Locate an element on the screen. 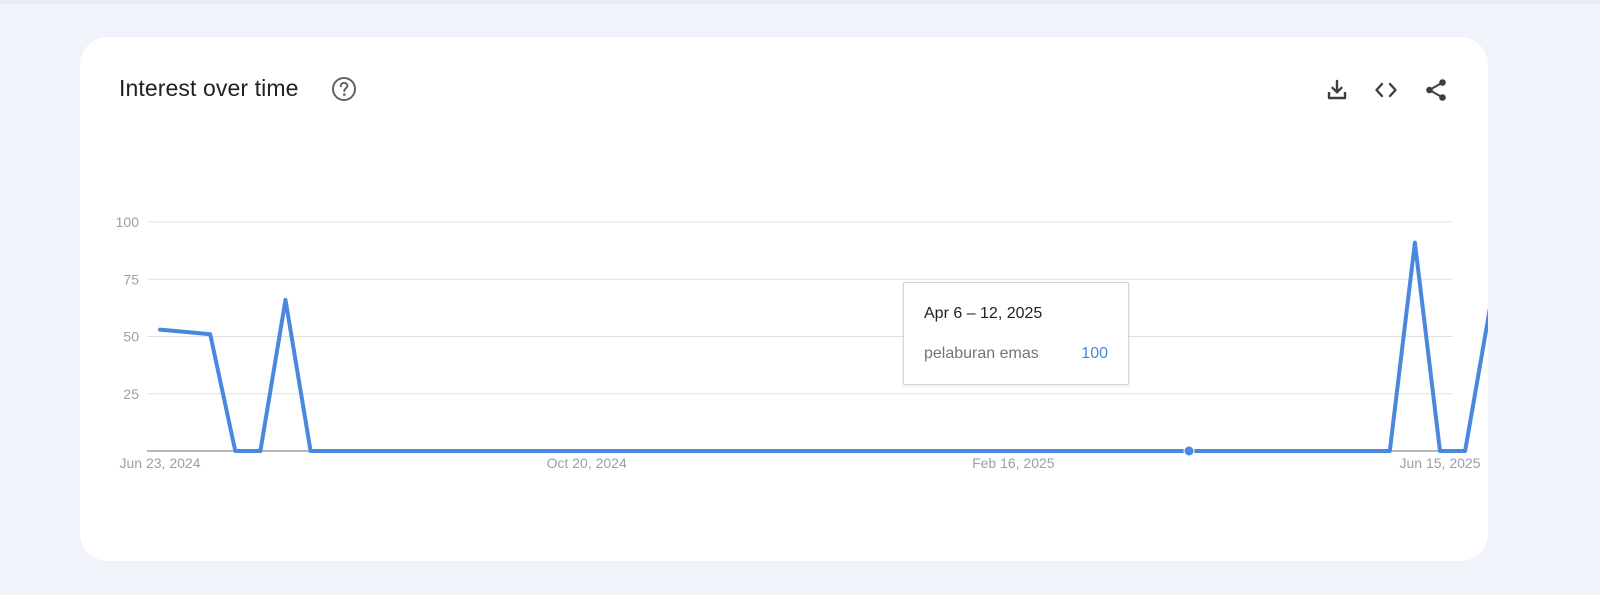 The height and width of the screenshot is (595, 1600). tooltip-date: Apr 6 – 12, 2025 is located at coordinates (983, 313).